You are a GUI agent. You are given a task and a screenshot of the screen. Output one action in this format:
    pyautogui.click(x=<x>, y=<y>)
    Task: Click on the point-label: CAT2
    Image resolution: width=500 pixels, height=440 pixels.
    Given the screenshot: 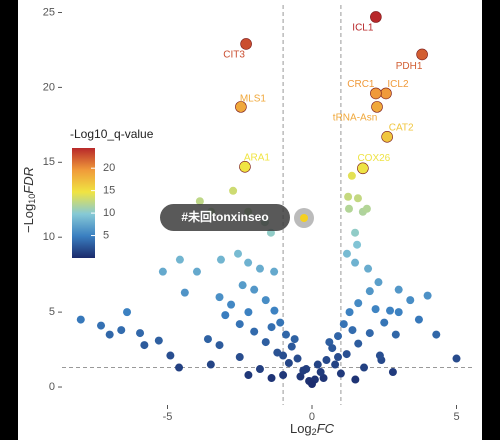 What is the action you would take?
    pyautogui.click(x=401, y=127)
    